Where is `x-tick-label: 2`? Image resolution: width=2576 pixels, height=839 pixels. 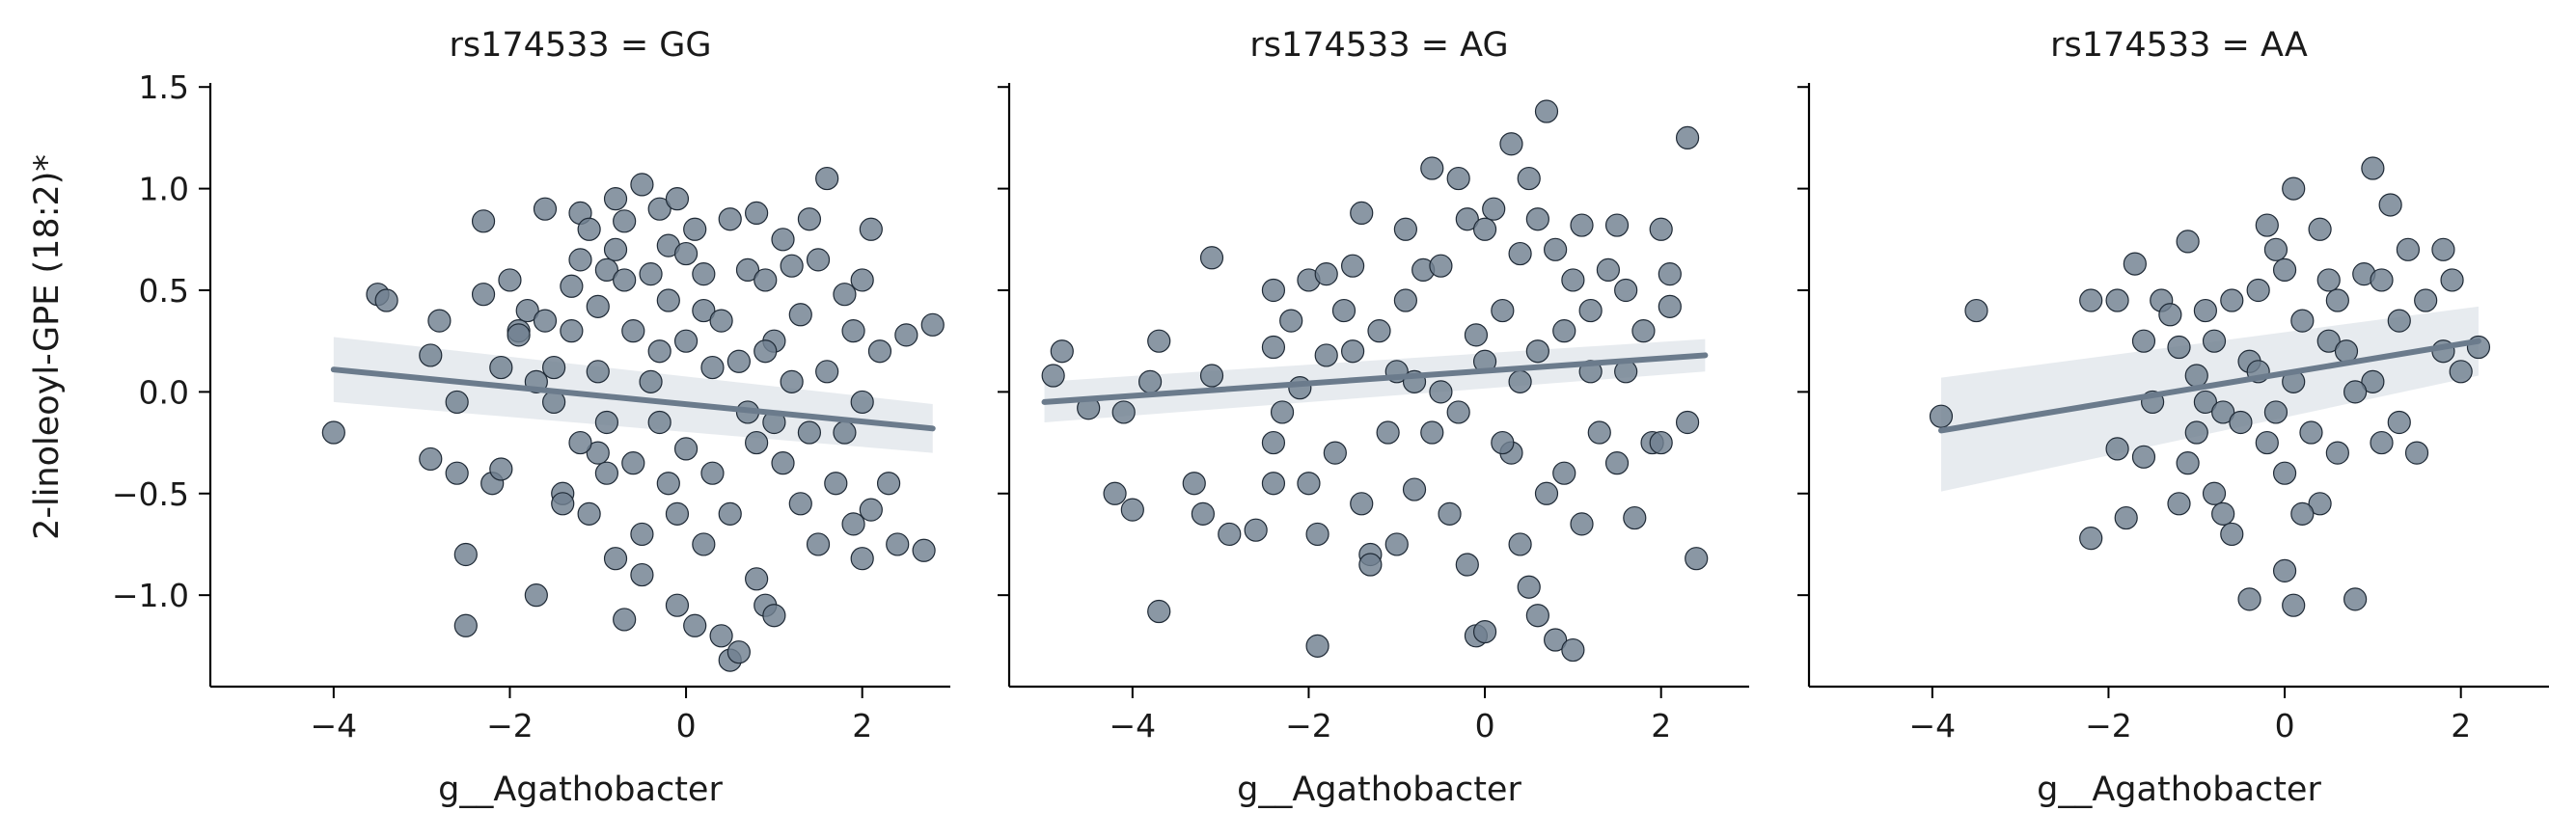
x-tick-label: 2 is located at coordinates (862, 725).